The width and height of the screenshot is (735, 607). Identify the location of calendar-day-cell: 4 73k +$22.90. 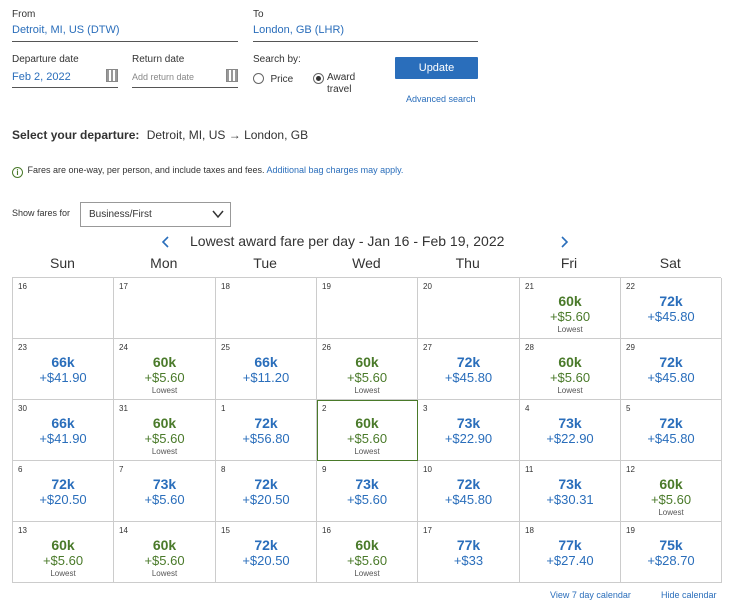
(570, 430).